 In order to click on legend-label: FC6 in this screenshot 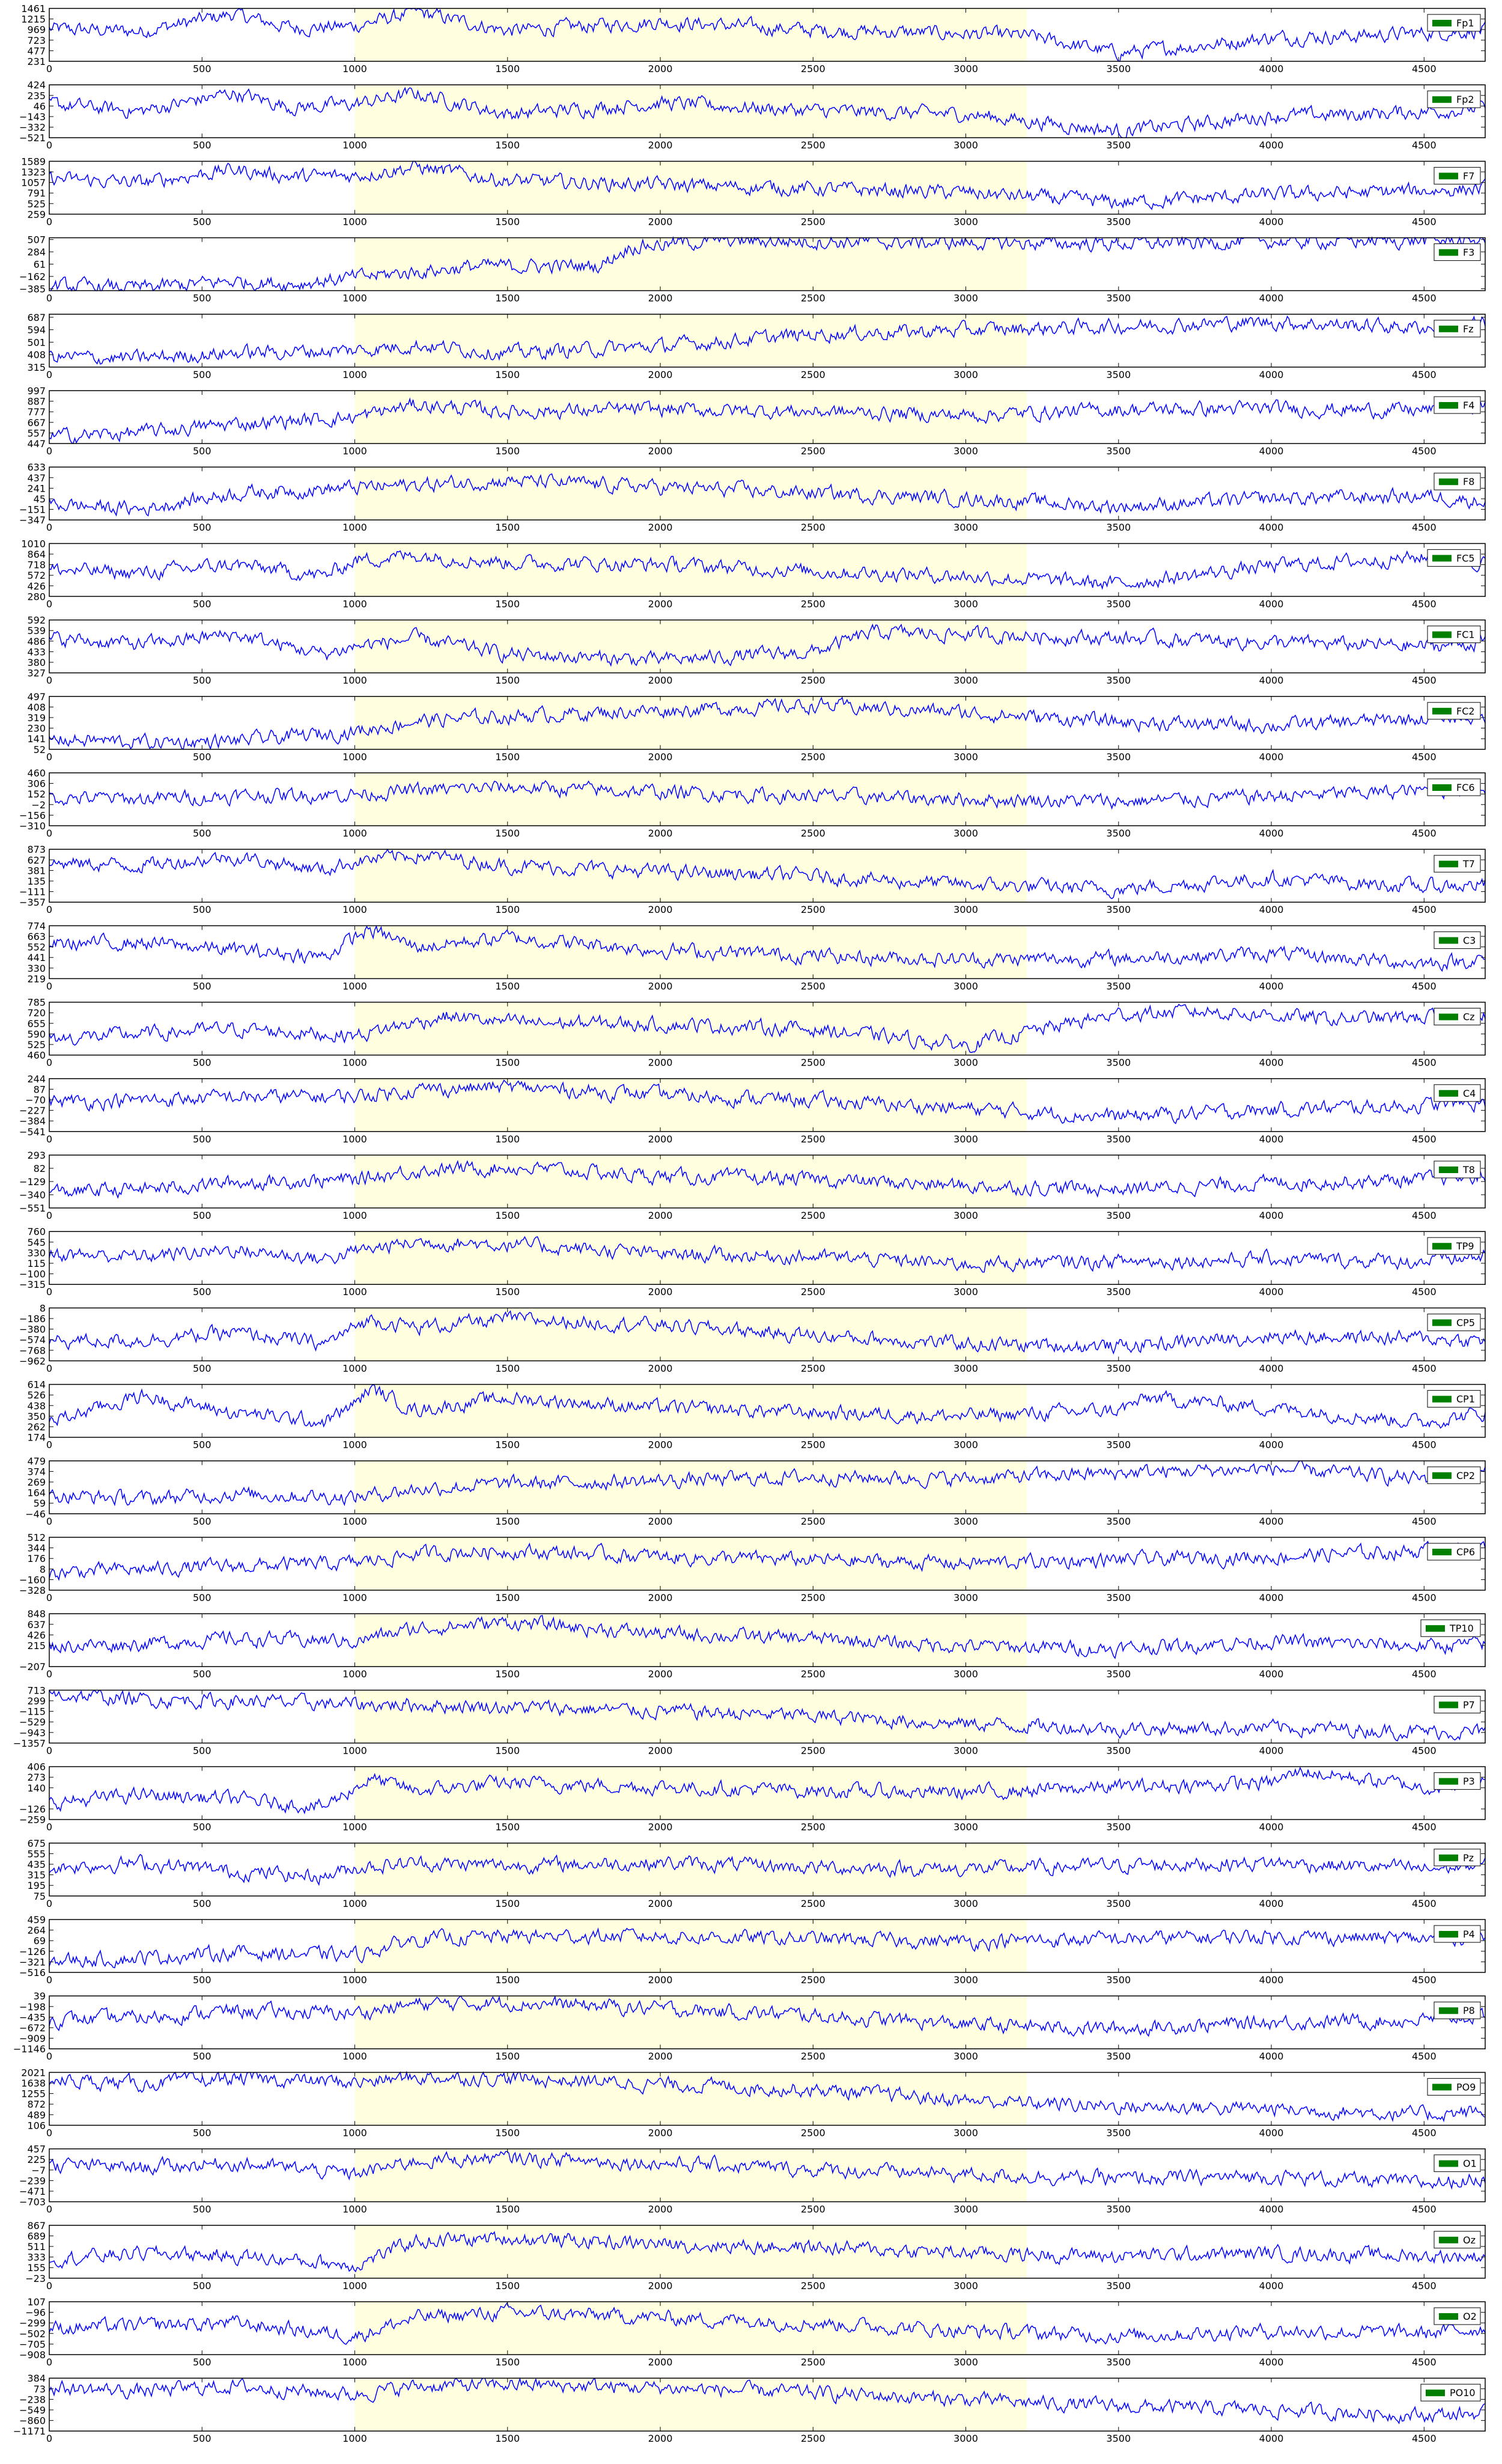, I will do `click(1465, 787)`.